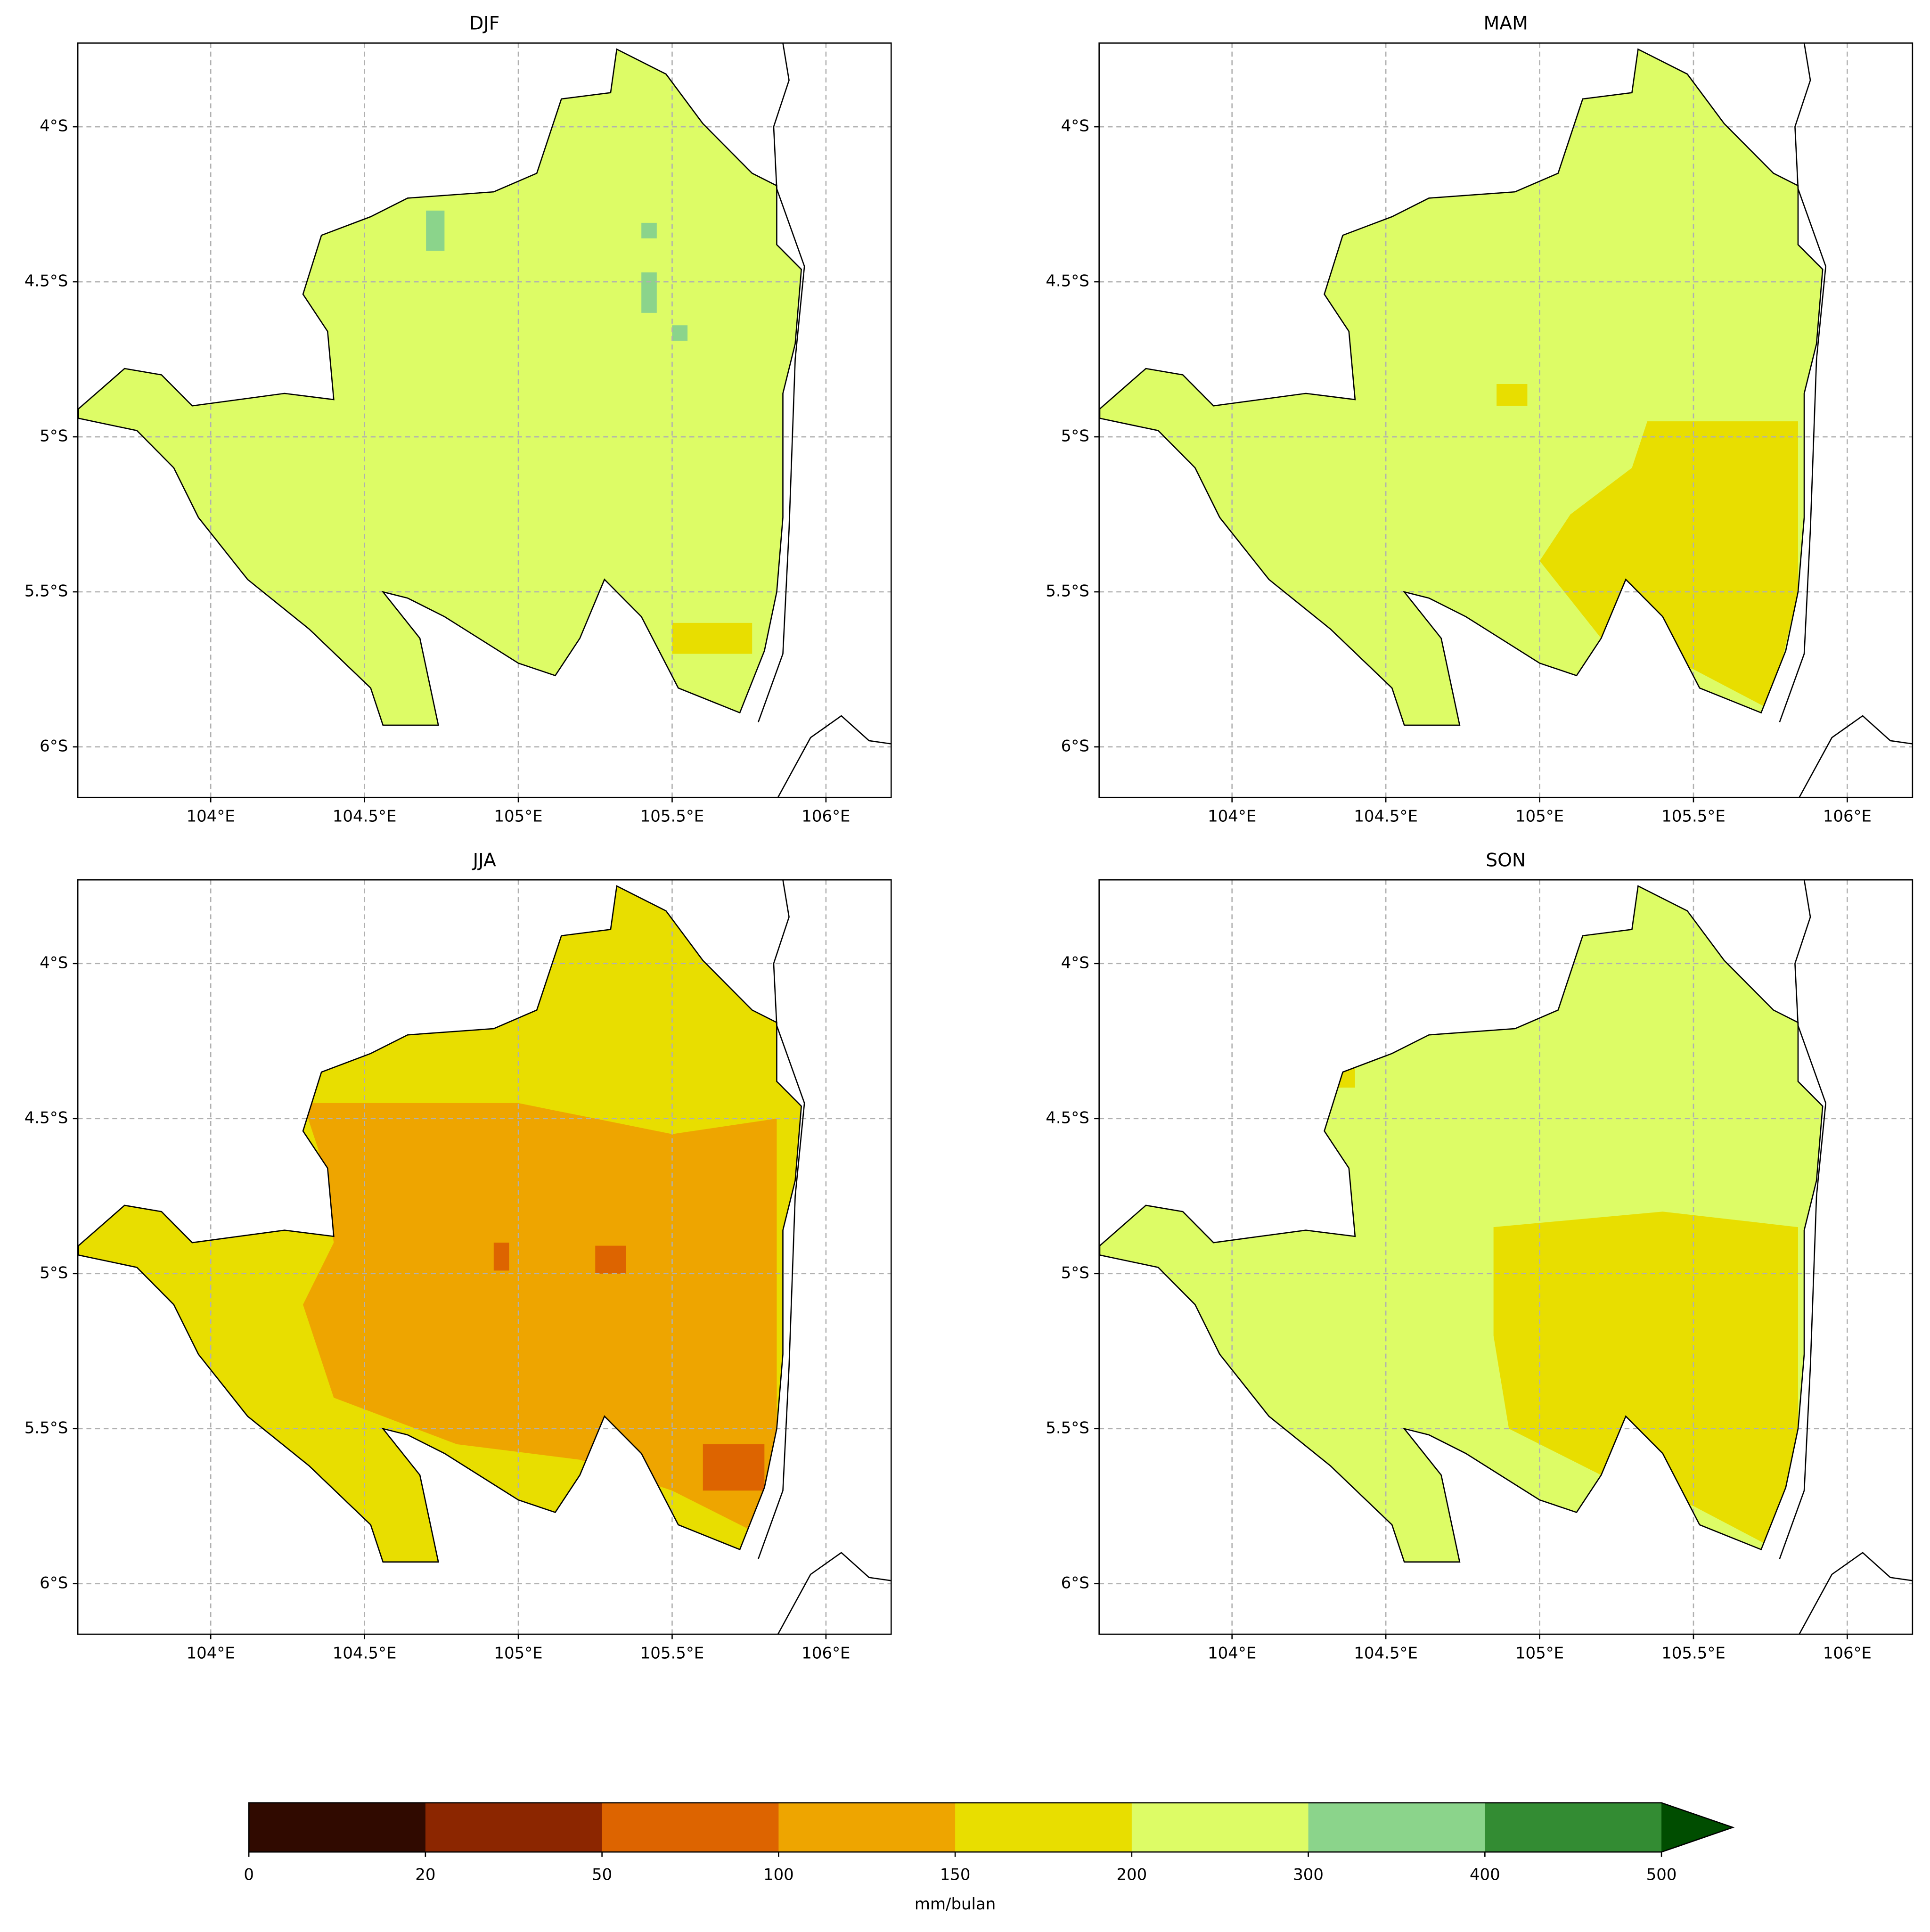 This screenshot has width=1930, height=1932. I want to click on panel-title: JJA, so click(484, 860).